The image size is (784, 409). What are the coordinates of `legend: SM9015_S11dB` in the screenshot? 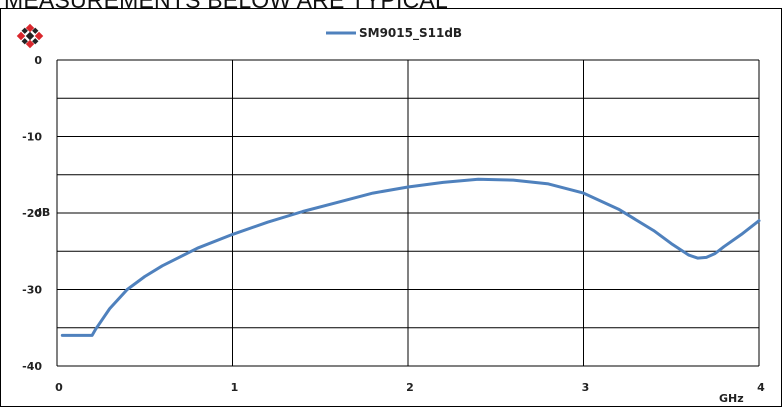 It's located at (394, 33).